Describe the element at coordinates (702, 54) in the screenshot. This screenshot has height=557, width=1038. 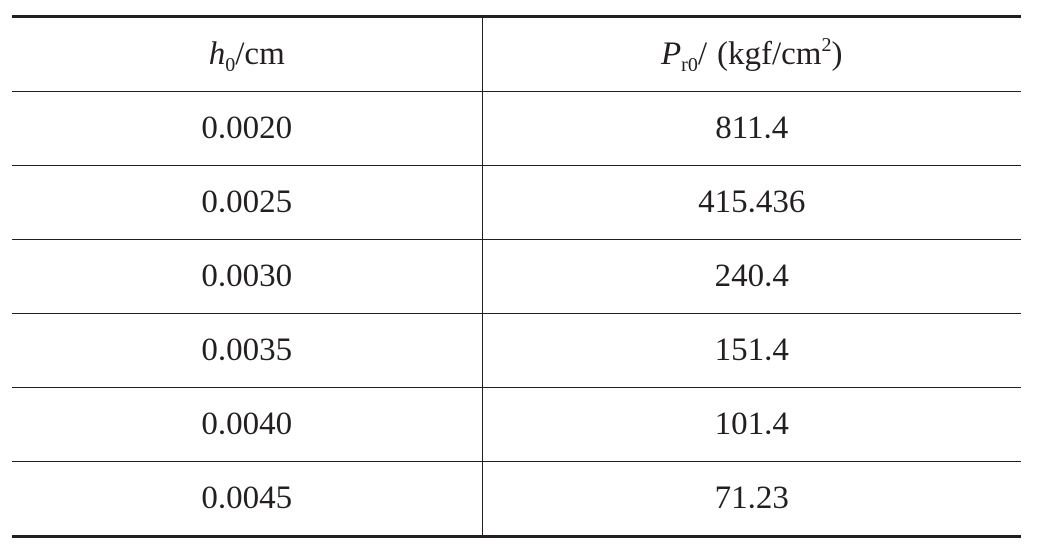
I see `p-slash: /` at that location.